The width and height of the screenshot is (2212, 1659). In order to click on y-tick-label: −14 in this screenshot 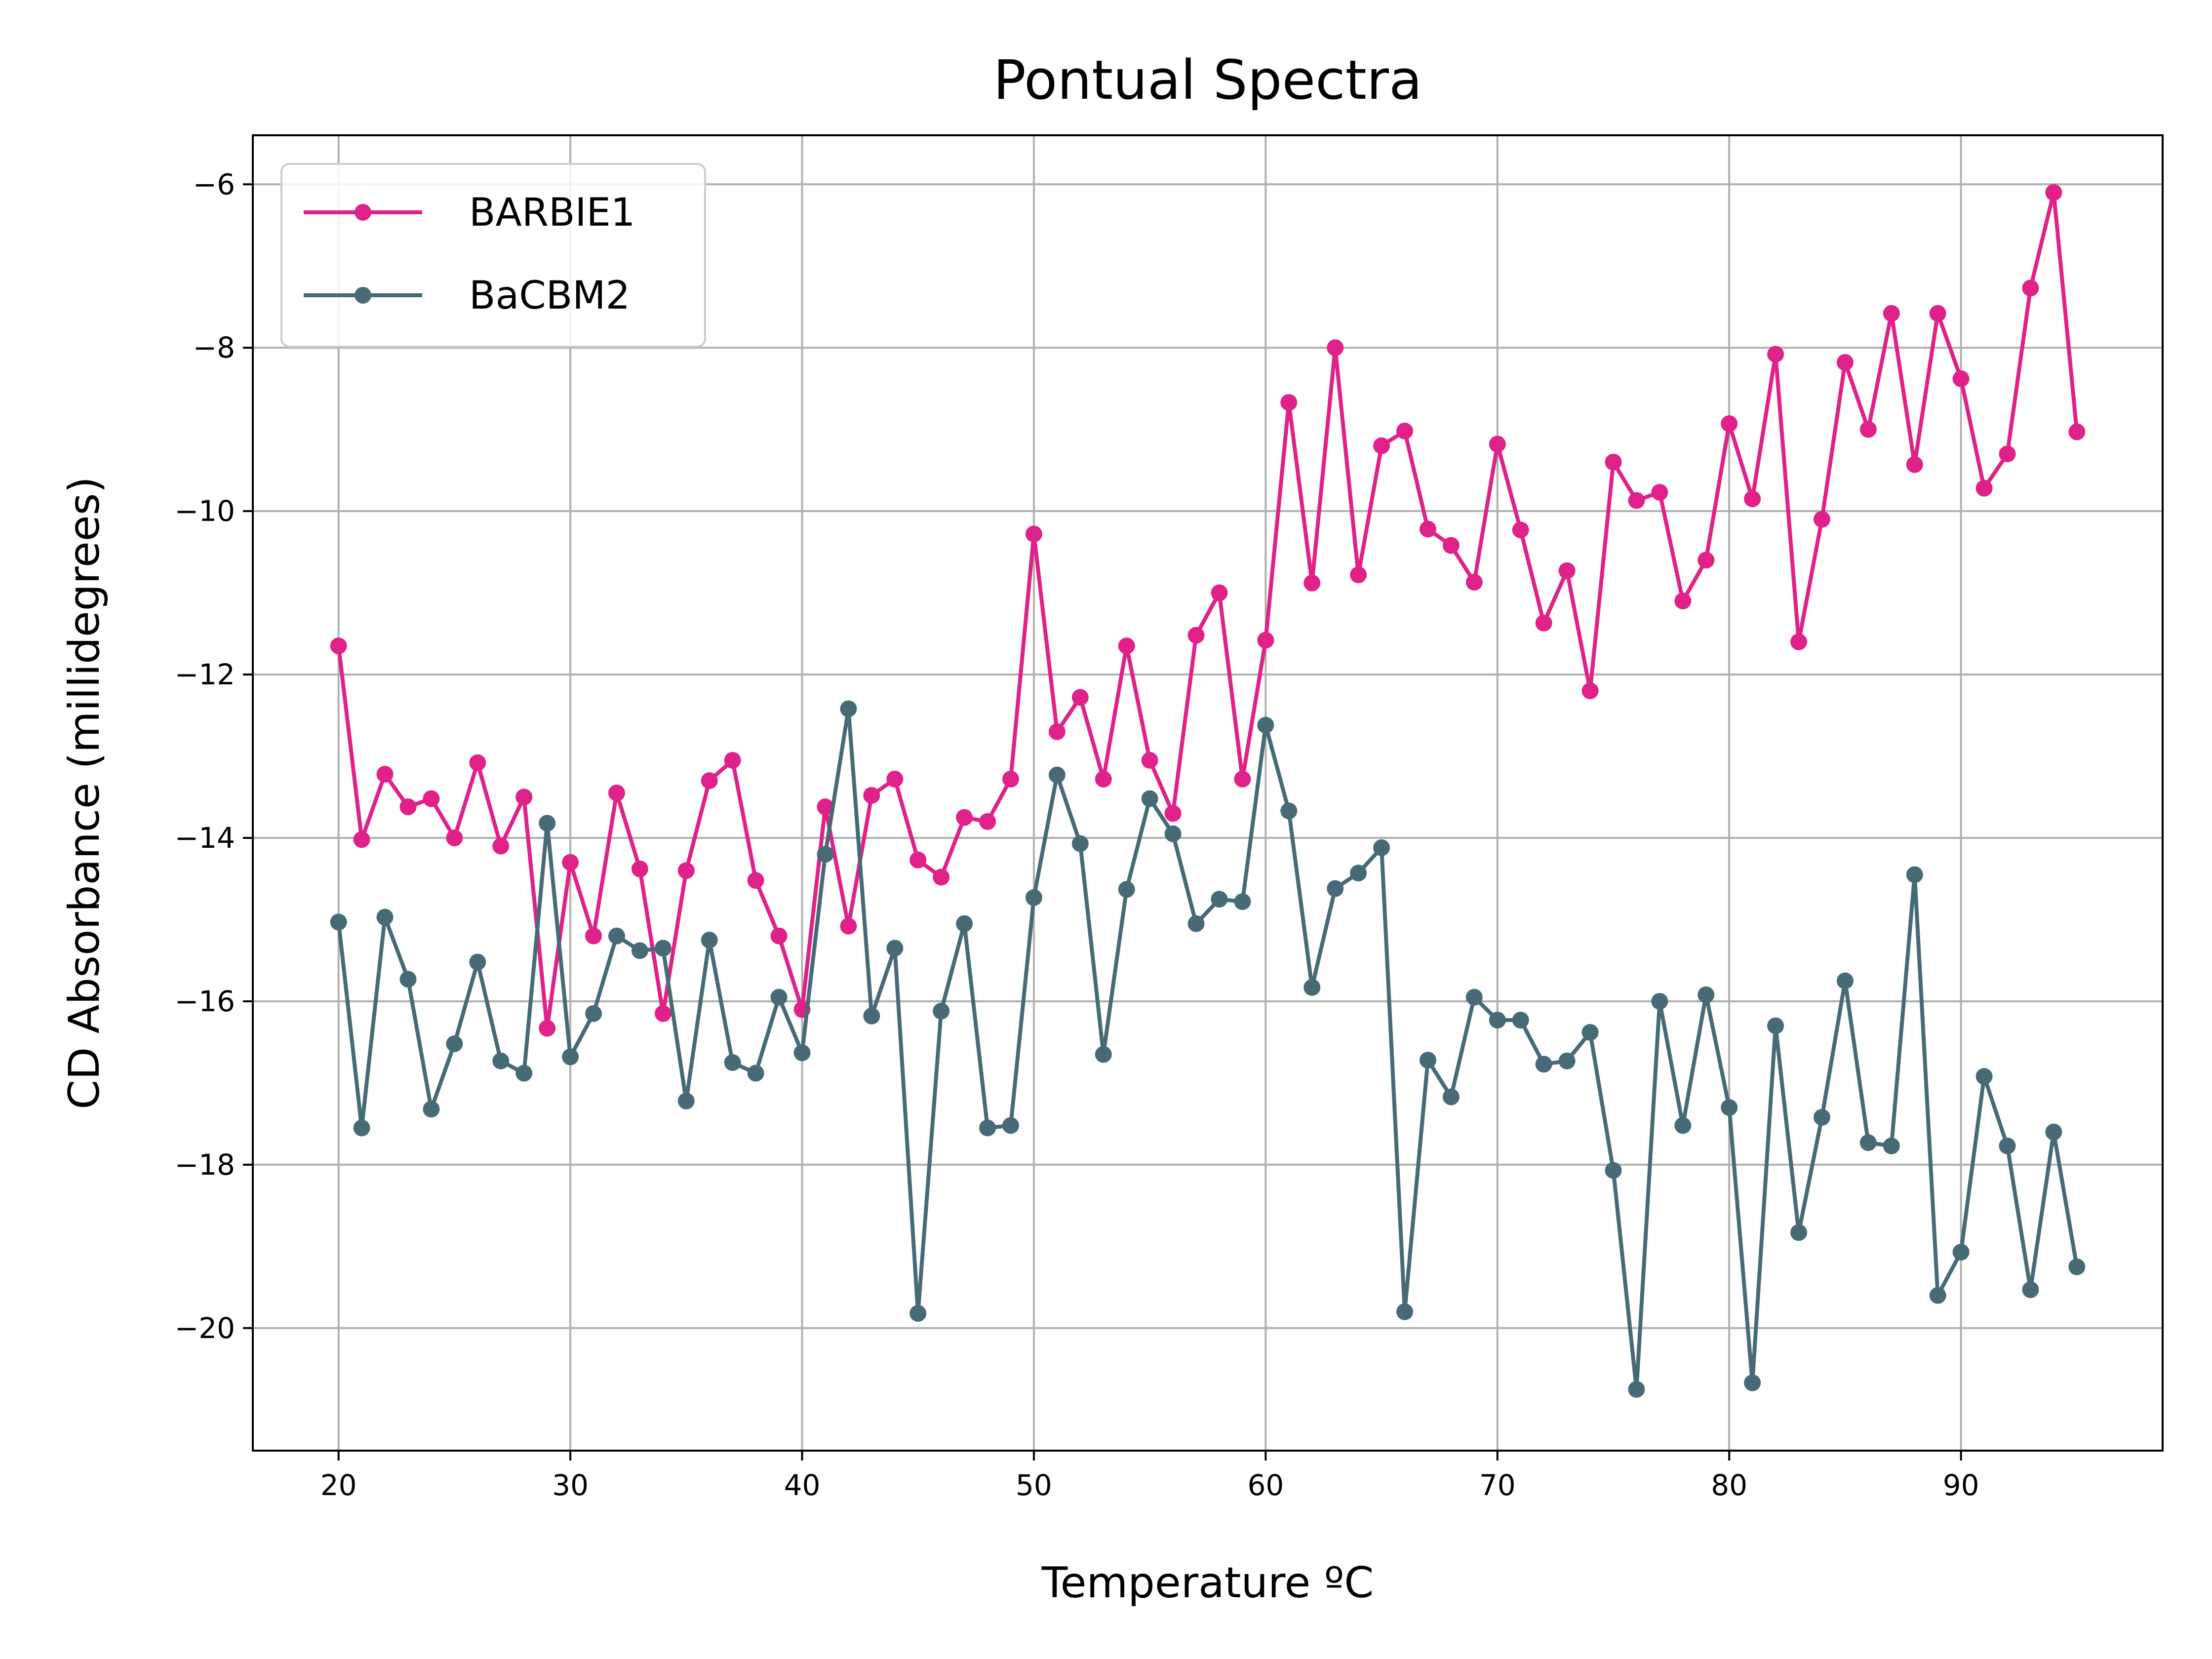, I will do `click(205, 838)`.